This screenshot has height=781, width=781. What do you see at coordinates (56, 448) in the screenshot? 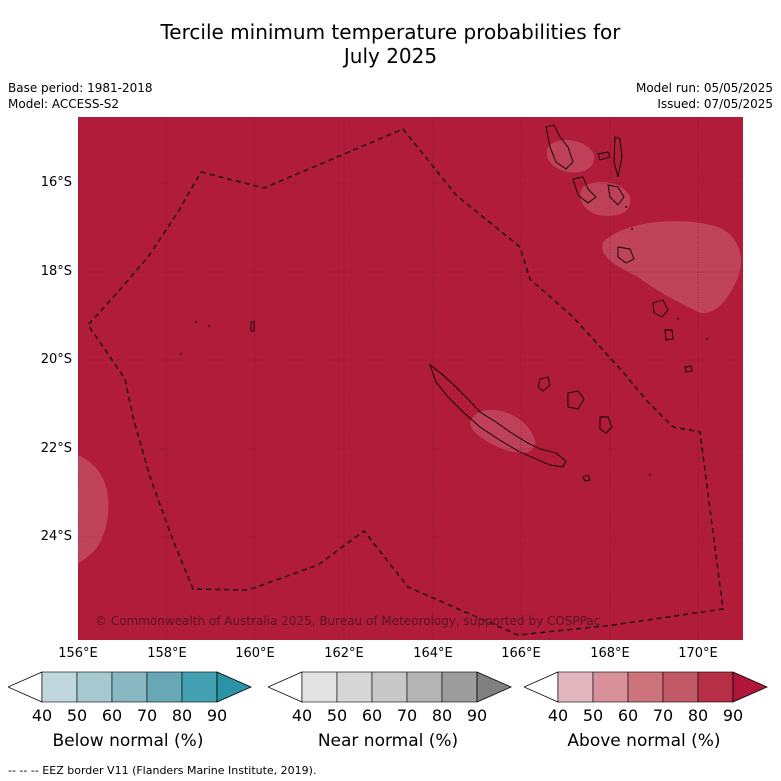
I see `lat-label-22: 22°S` at bounding box center [56, 448].